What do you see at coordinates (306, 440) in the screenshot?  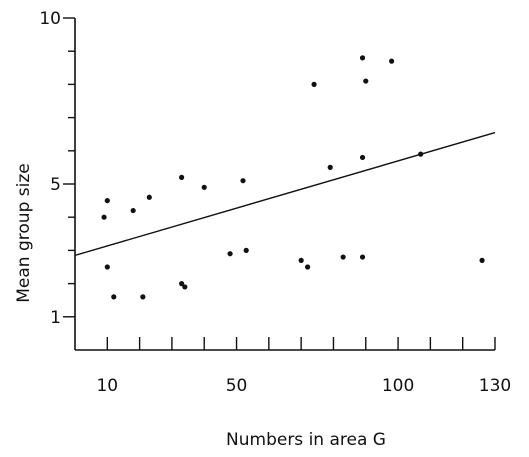 I see `x-axis-label: Numbers in area G` at bounding box center [306, 440].